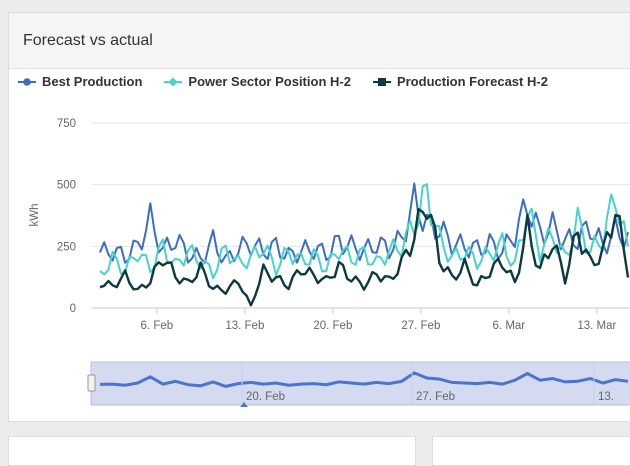  What do you see at coordinates (66, 247) in the screenshot?
I see `y-tick-label: 250` at bounding box center [66, 247].